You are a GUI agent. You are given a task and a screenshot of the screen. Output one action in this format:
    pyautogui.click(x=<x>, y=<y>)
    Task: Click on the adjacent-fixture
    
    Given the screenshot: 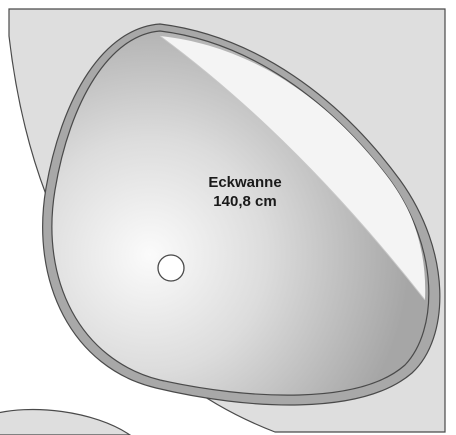 What is the action you would take?
    pyautogui.click(x=66, y=421)
    